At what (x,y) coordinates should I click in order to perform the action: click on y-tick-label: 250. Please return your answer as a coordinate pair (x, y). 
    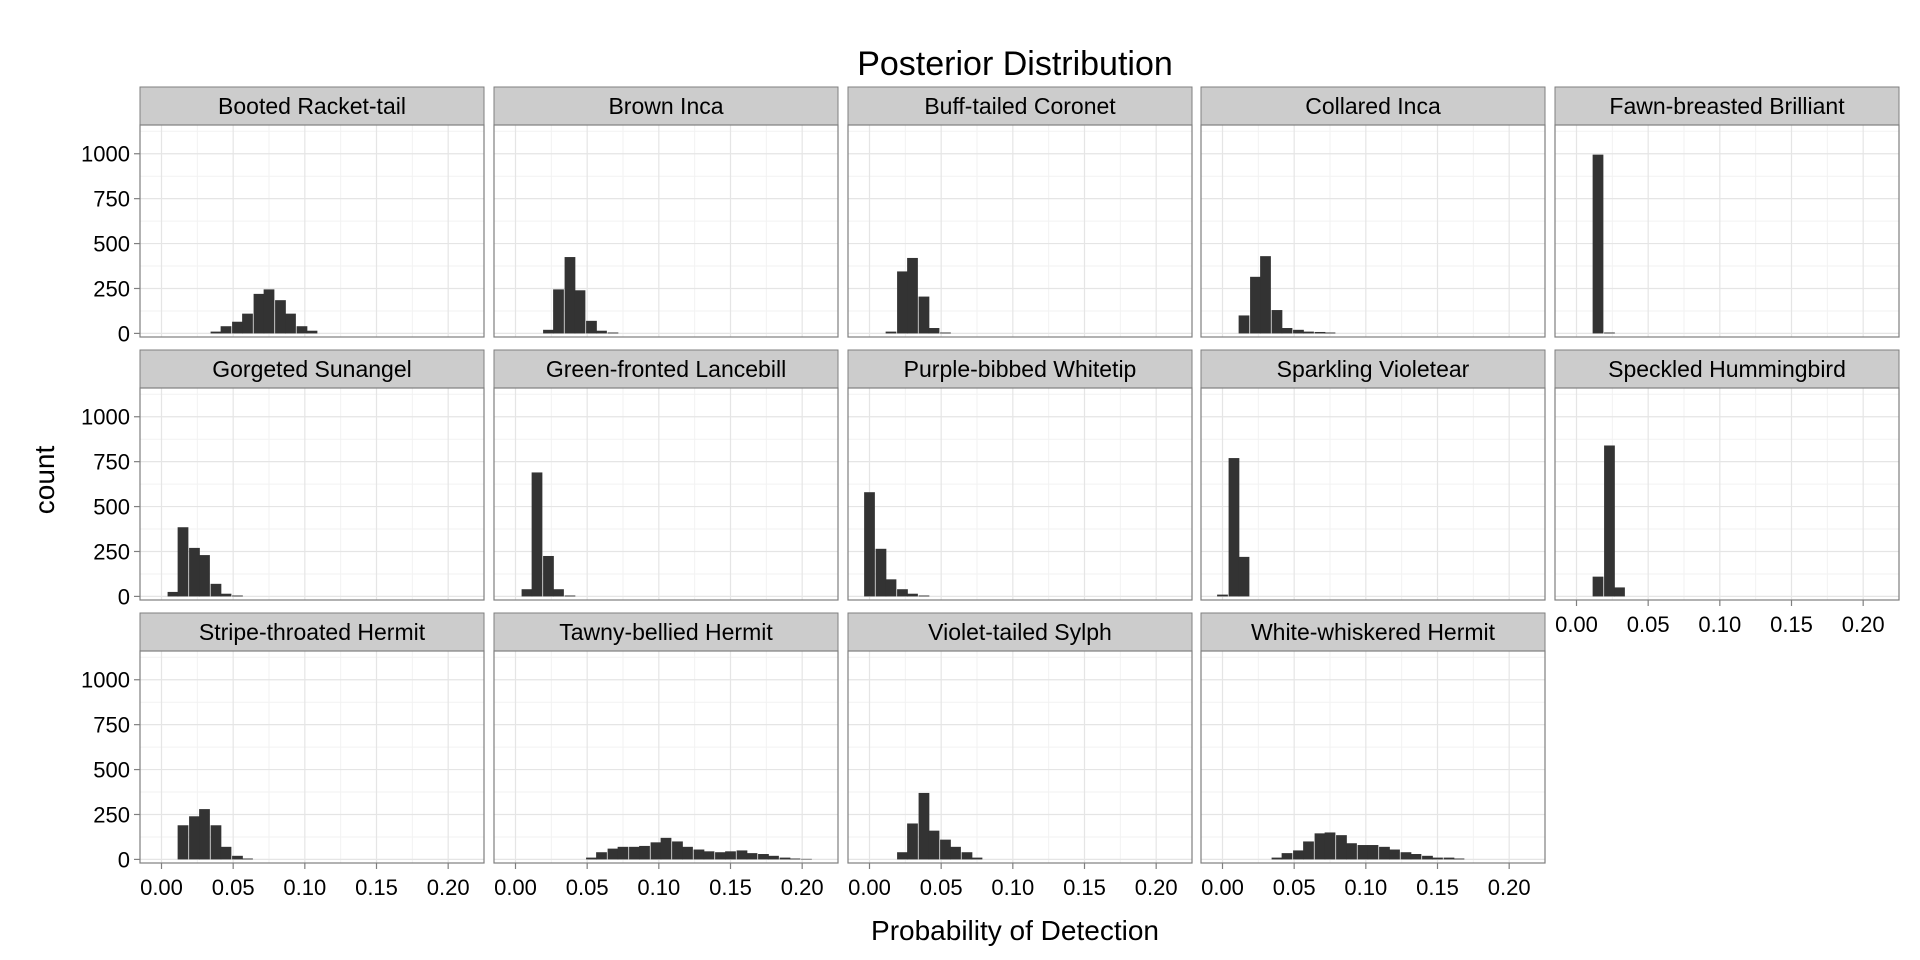
    Looking at the image, I should click on (111, 551).